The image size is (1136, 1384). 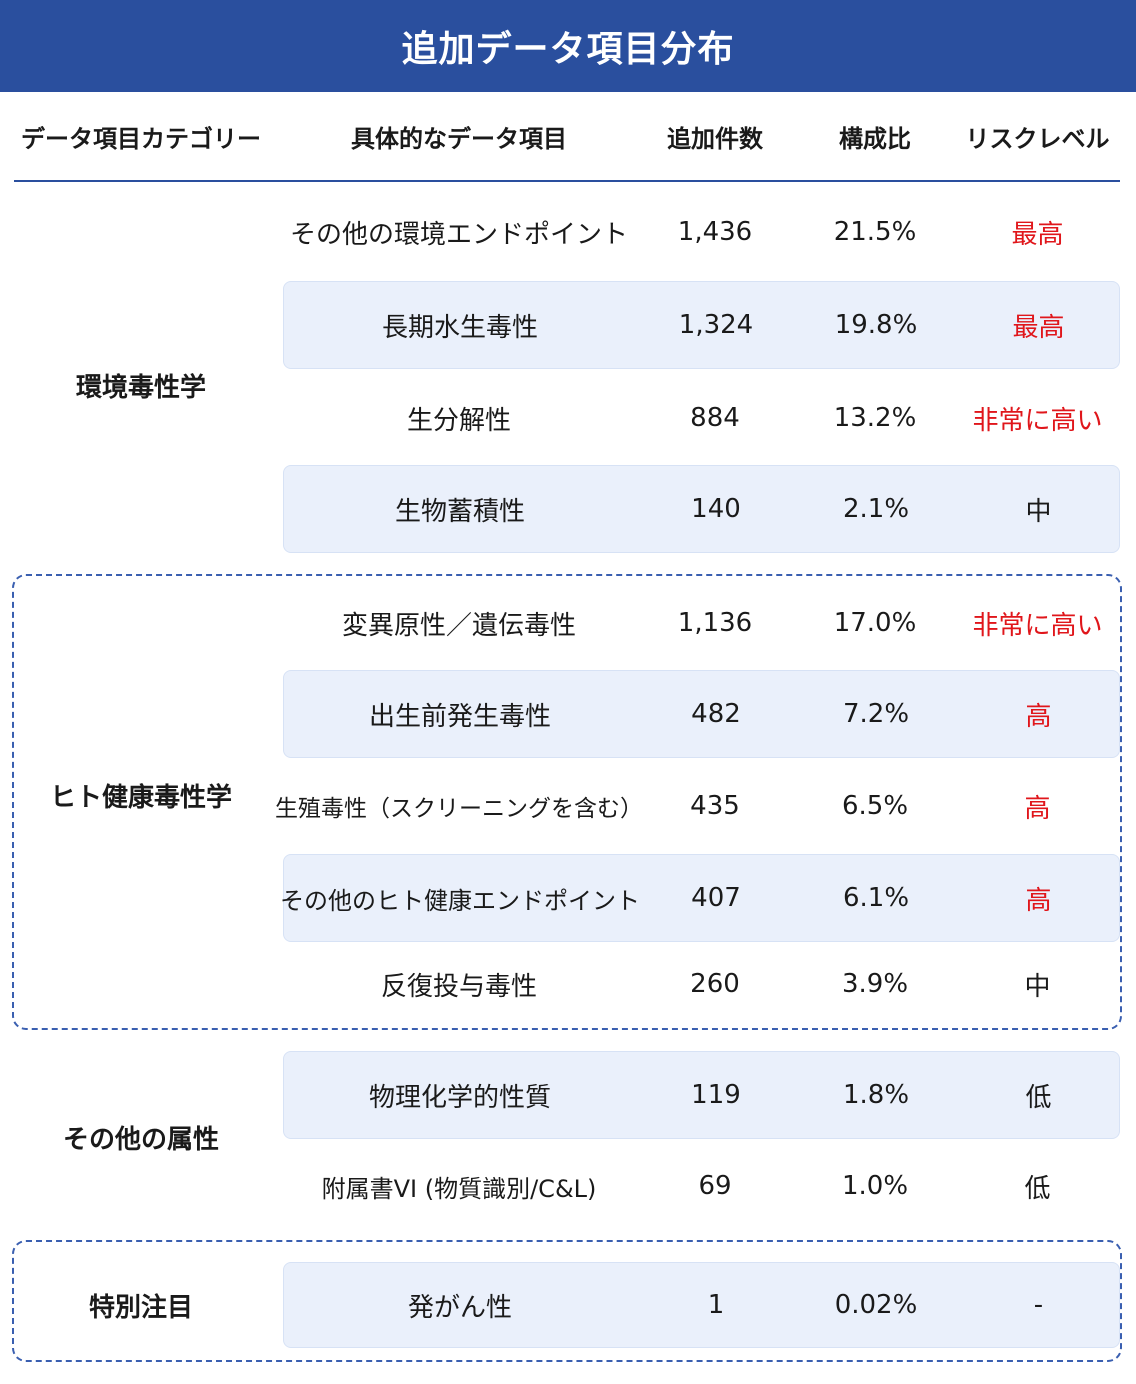 What do you see at coordinates (716, 714) in the screenshot?
I see `count-cell: 482` at bounding box center [716, 714].